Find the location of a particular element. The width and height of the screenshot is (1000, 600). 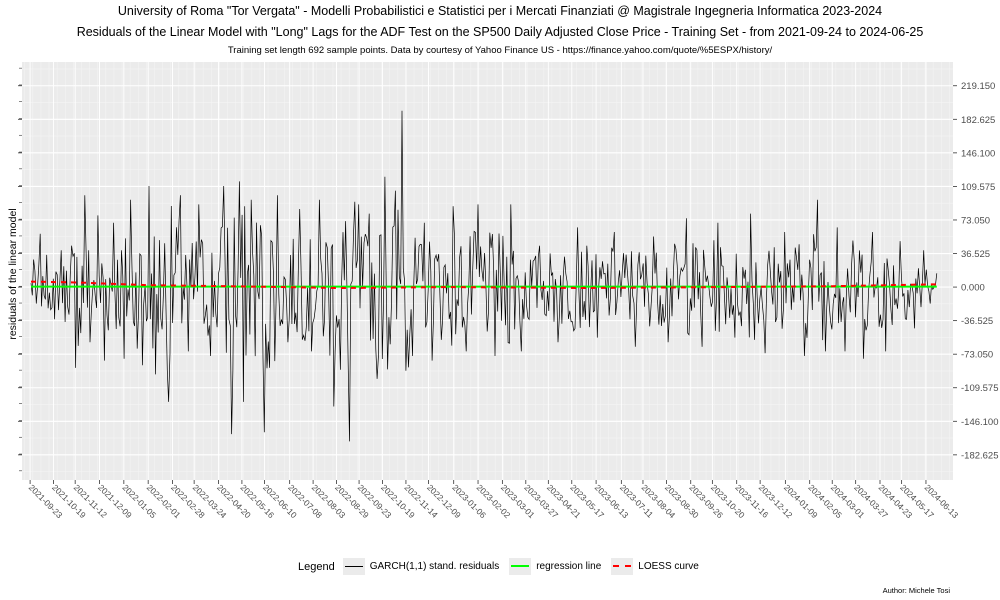

legend-label-loess: LOESS curve is located at coordinates (668, 566).